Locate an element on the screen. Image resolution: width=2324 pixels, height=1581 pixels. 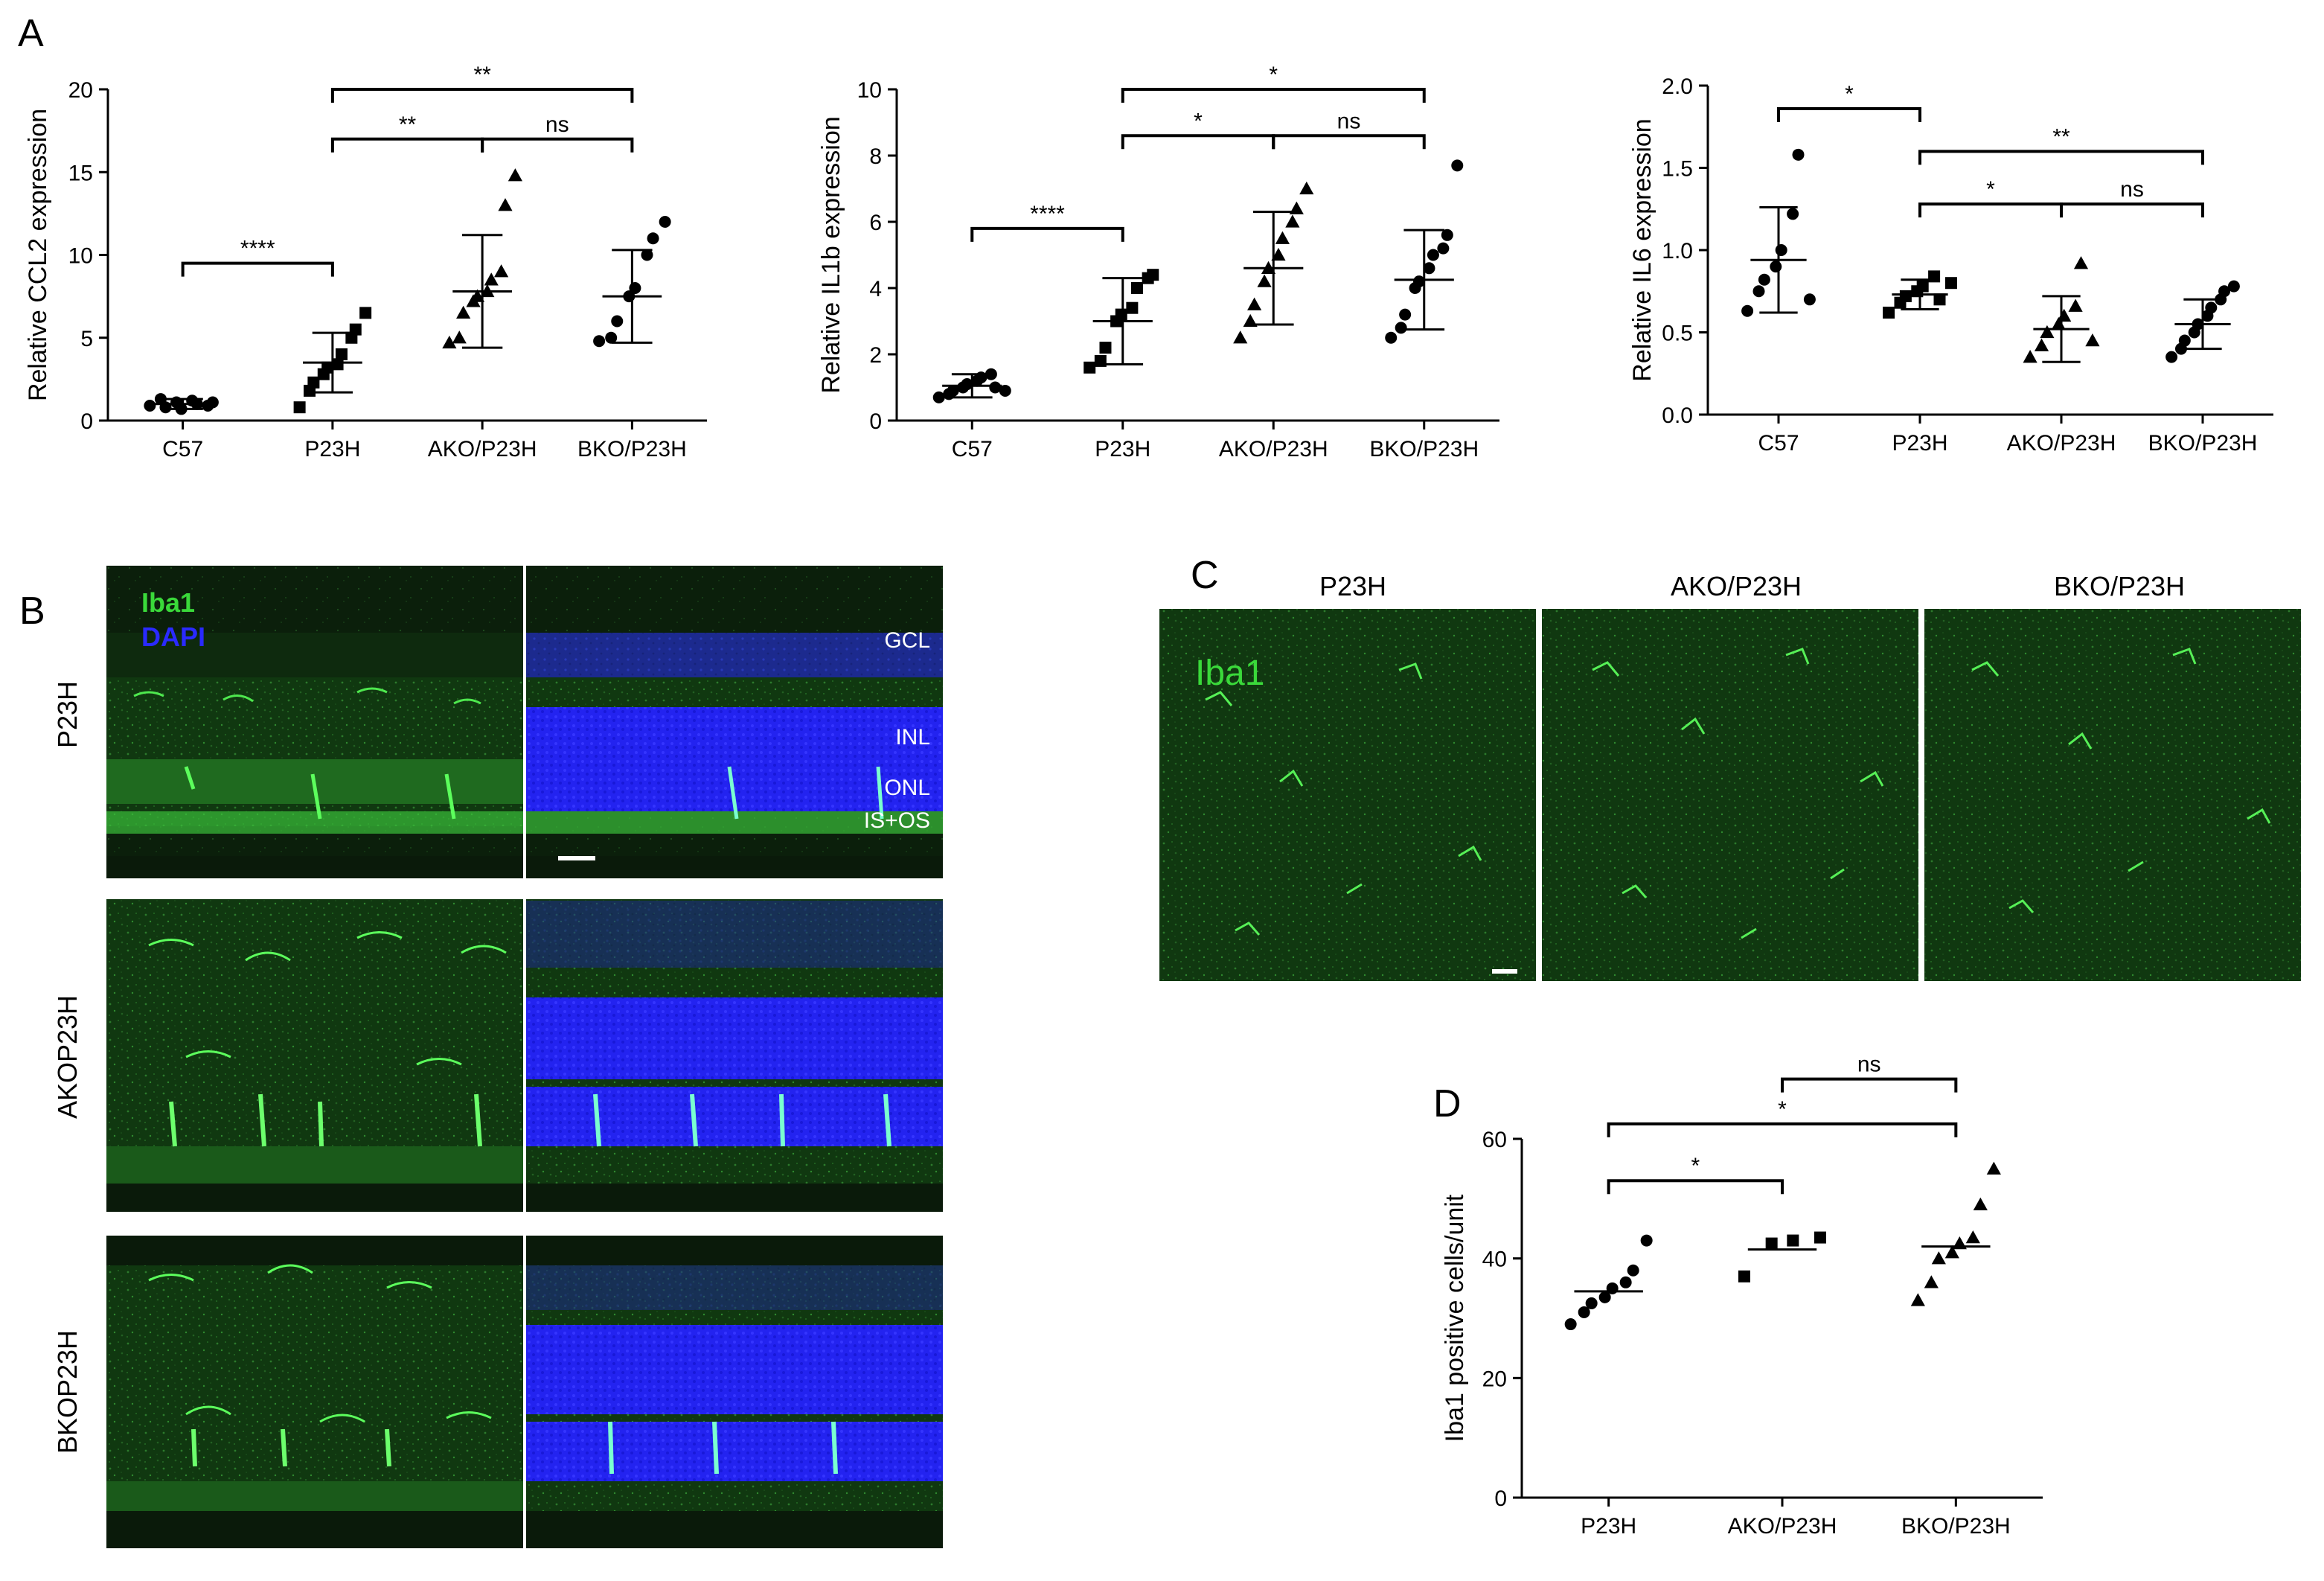
panel-label-c: C is located at coordinates (1205, 576).